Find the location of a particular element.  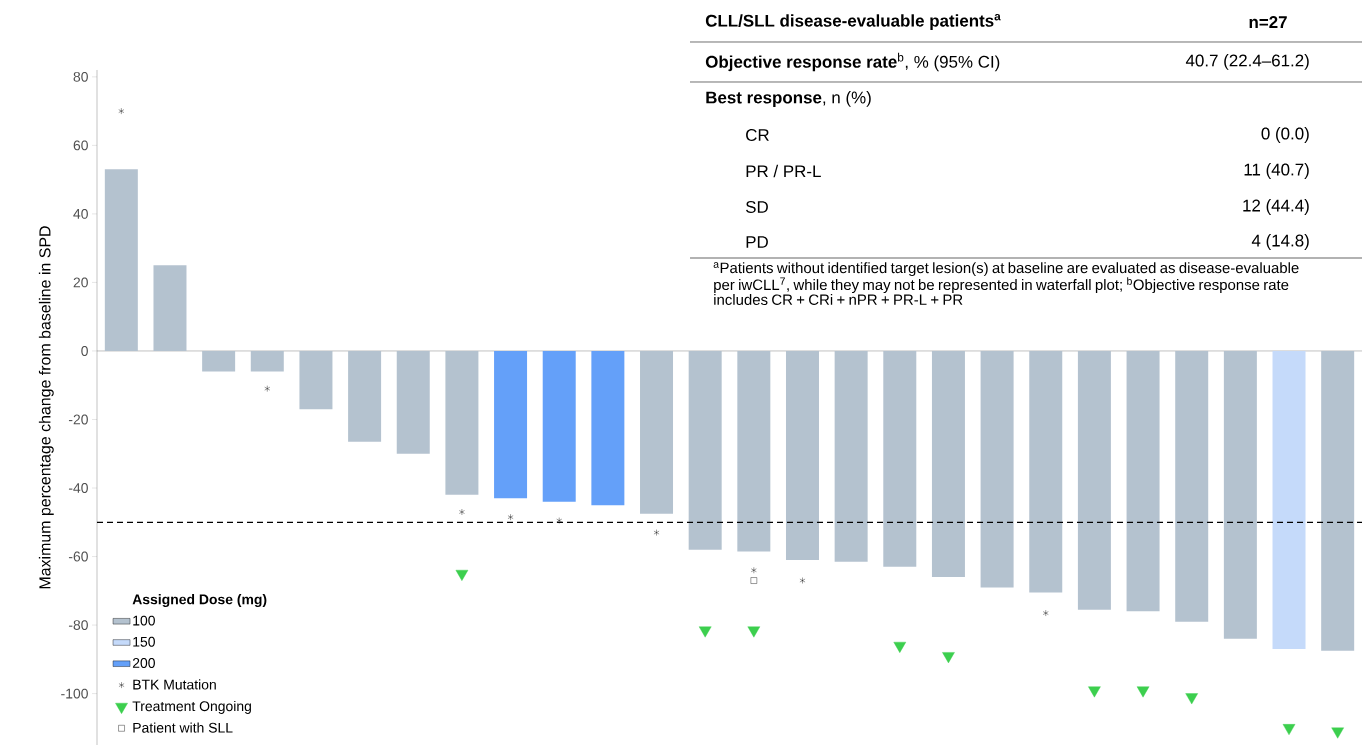

annotation: PR / PR-L is located at coordinates (783, 171).